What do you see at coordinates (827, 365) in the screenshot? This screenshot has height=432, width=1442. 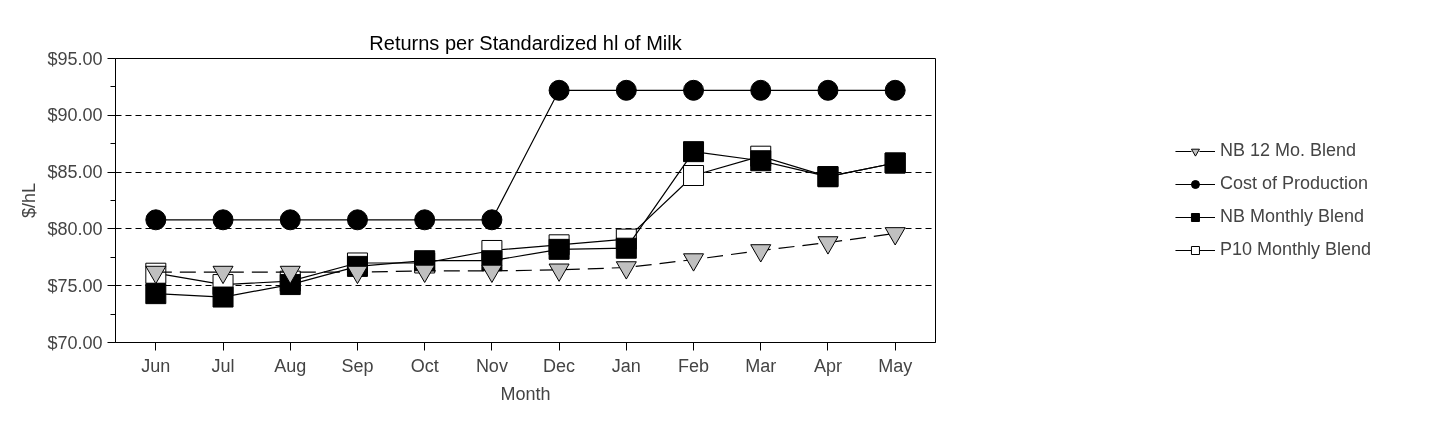 I see `x-tick-label: Apr` at bounding box center [827, 365].